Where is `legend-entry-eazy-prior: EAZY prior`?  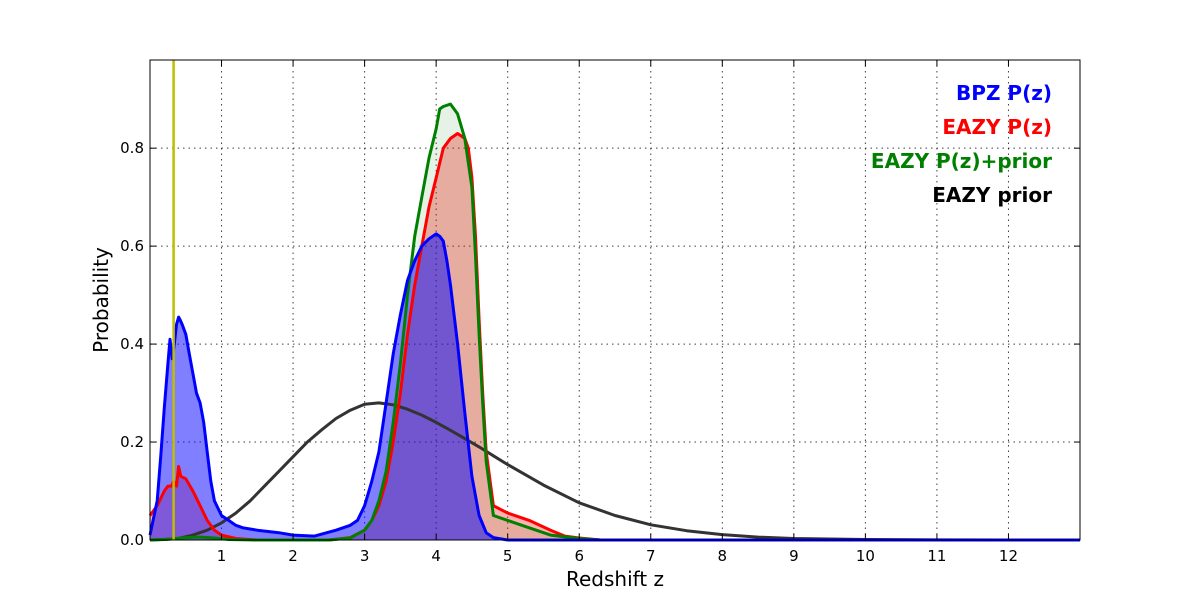 legend-entry-eazy-prior: EAZY prior is located at coordinates (992, 195).